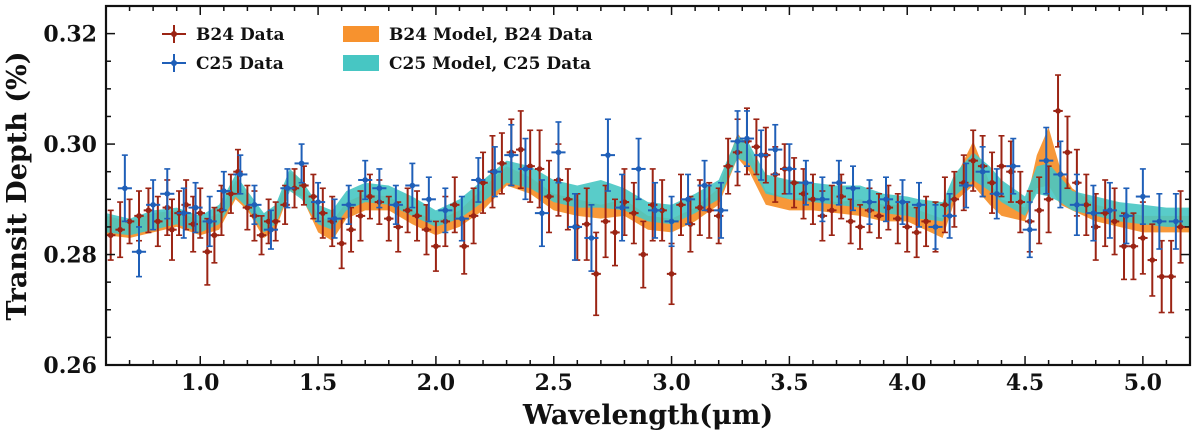 The height and width of the screenshot is (437, 1200). Describe the element at coordinates (70, 35) in the screenshot. I see `y-tick-label: 0.32` at that location.